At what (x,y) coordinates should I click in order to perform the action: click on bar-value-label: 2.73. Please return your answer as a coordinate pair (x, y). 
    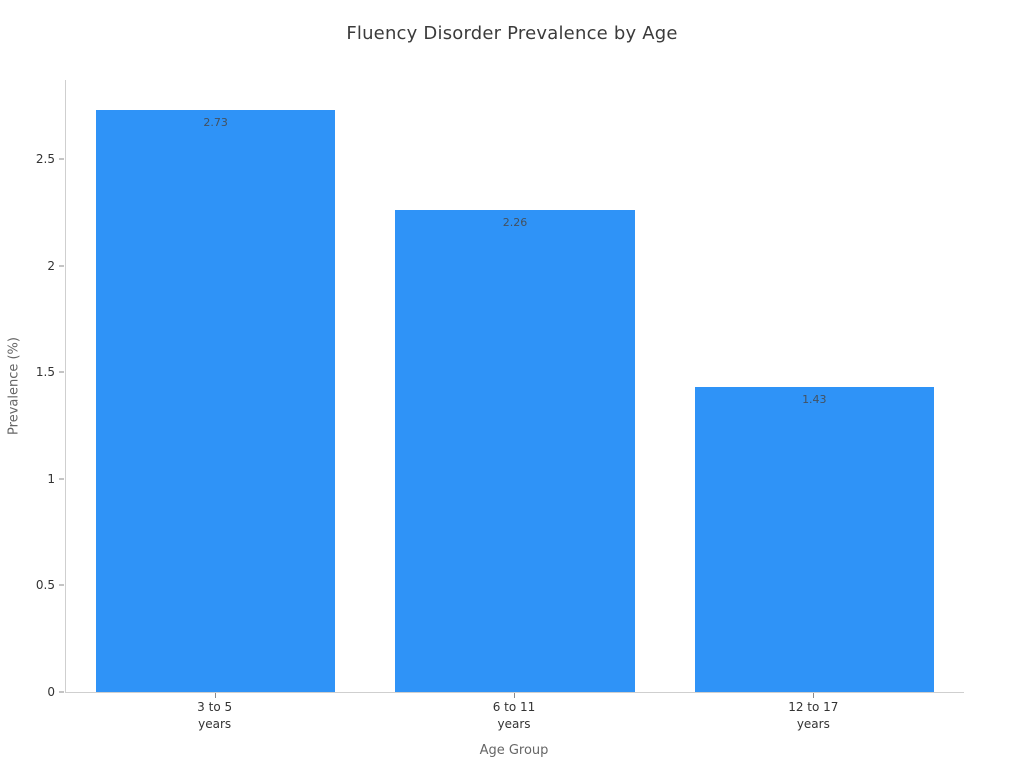
    Looking at the image, I should click on (215, 122).